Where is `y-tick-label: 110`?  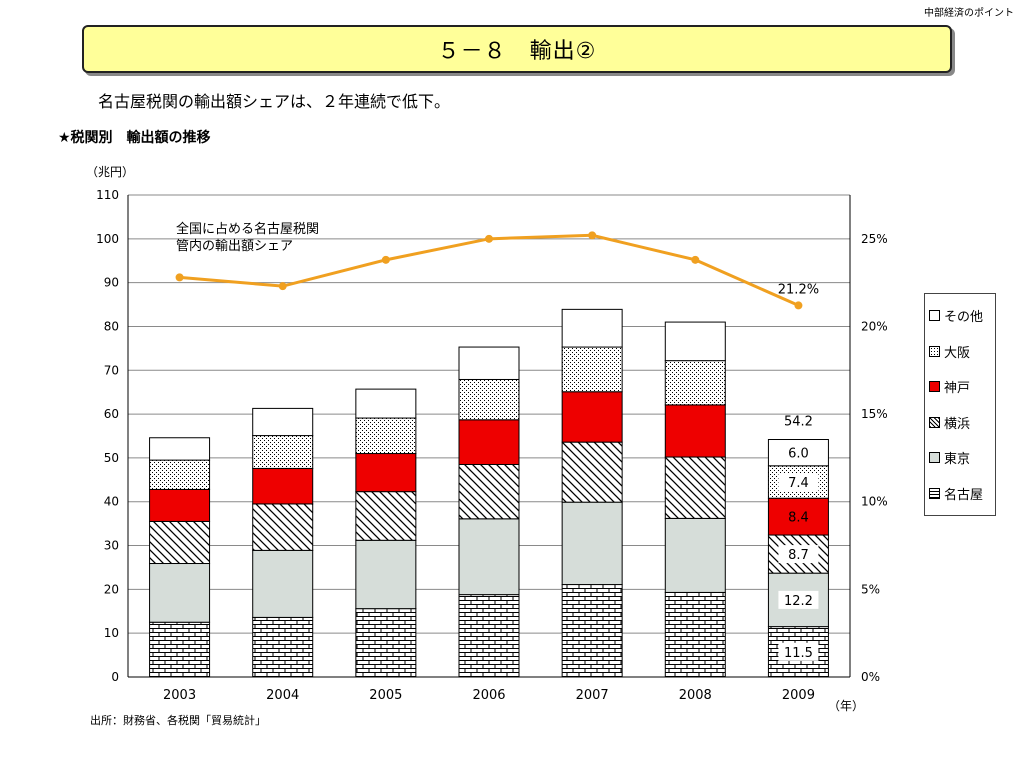 y-tick-label: 110 is located at coordinates (107, 195).